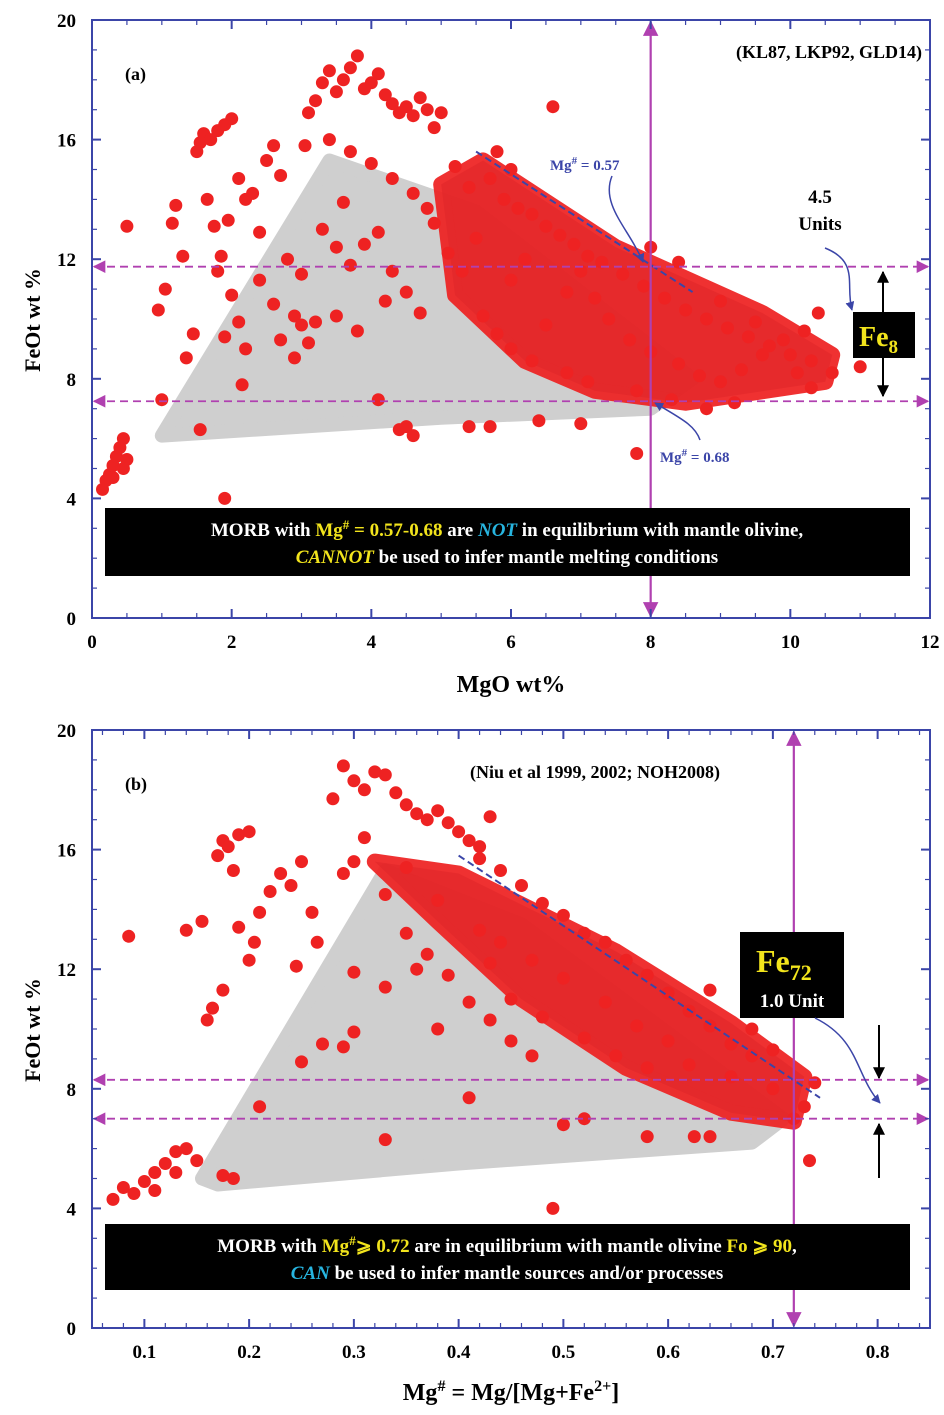 This screenshot has width=944, height=1415. I want to click on x-tick-label: 0.1, so click(145, 1352).